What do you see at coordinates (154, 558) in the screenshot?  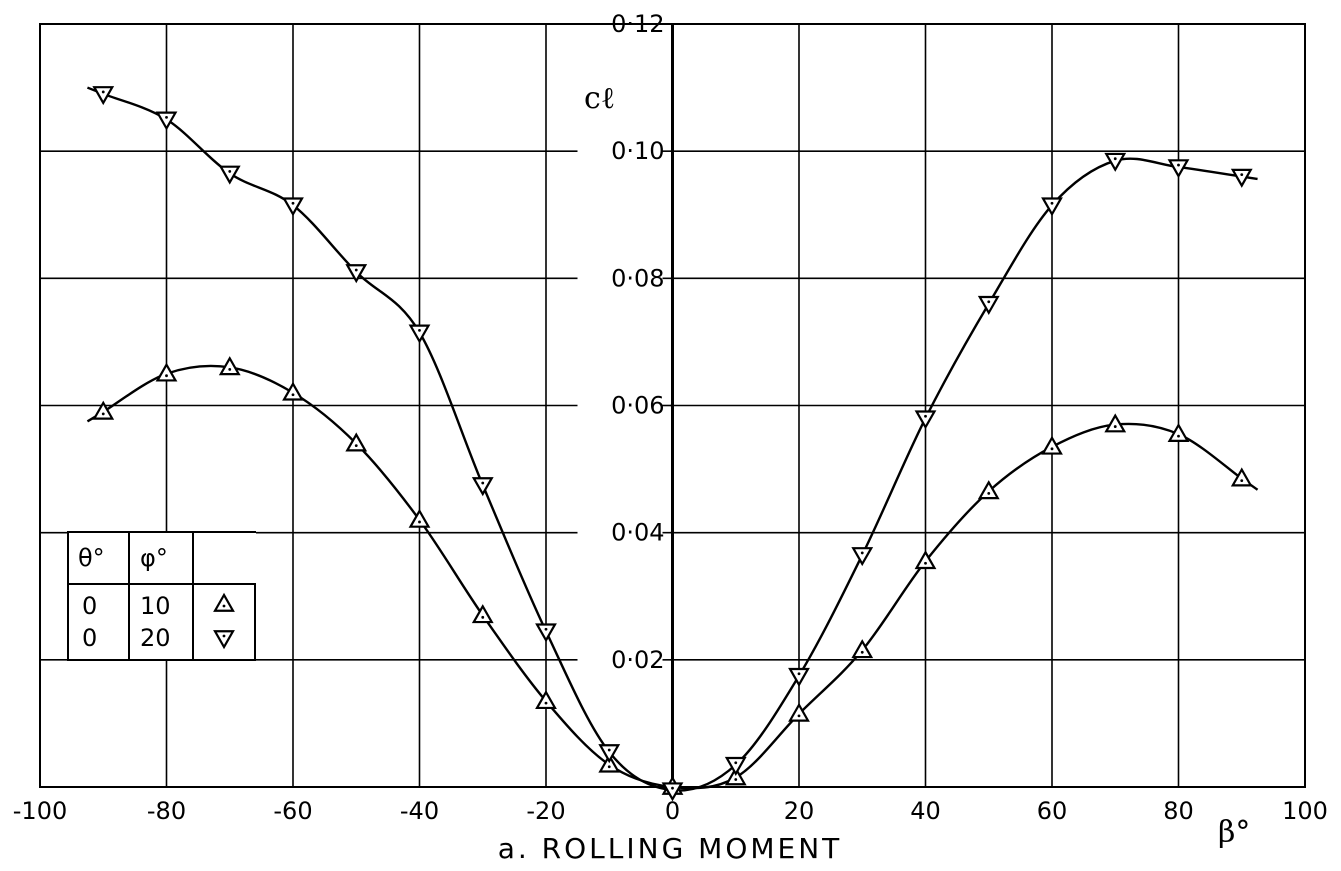 I see `legend-header-phi: φ°` at bounding box center [154, 558].